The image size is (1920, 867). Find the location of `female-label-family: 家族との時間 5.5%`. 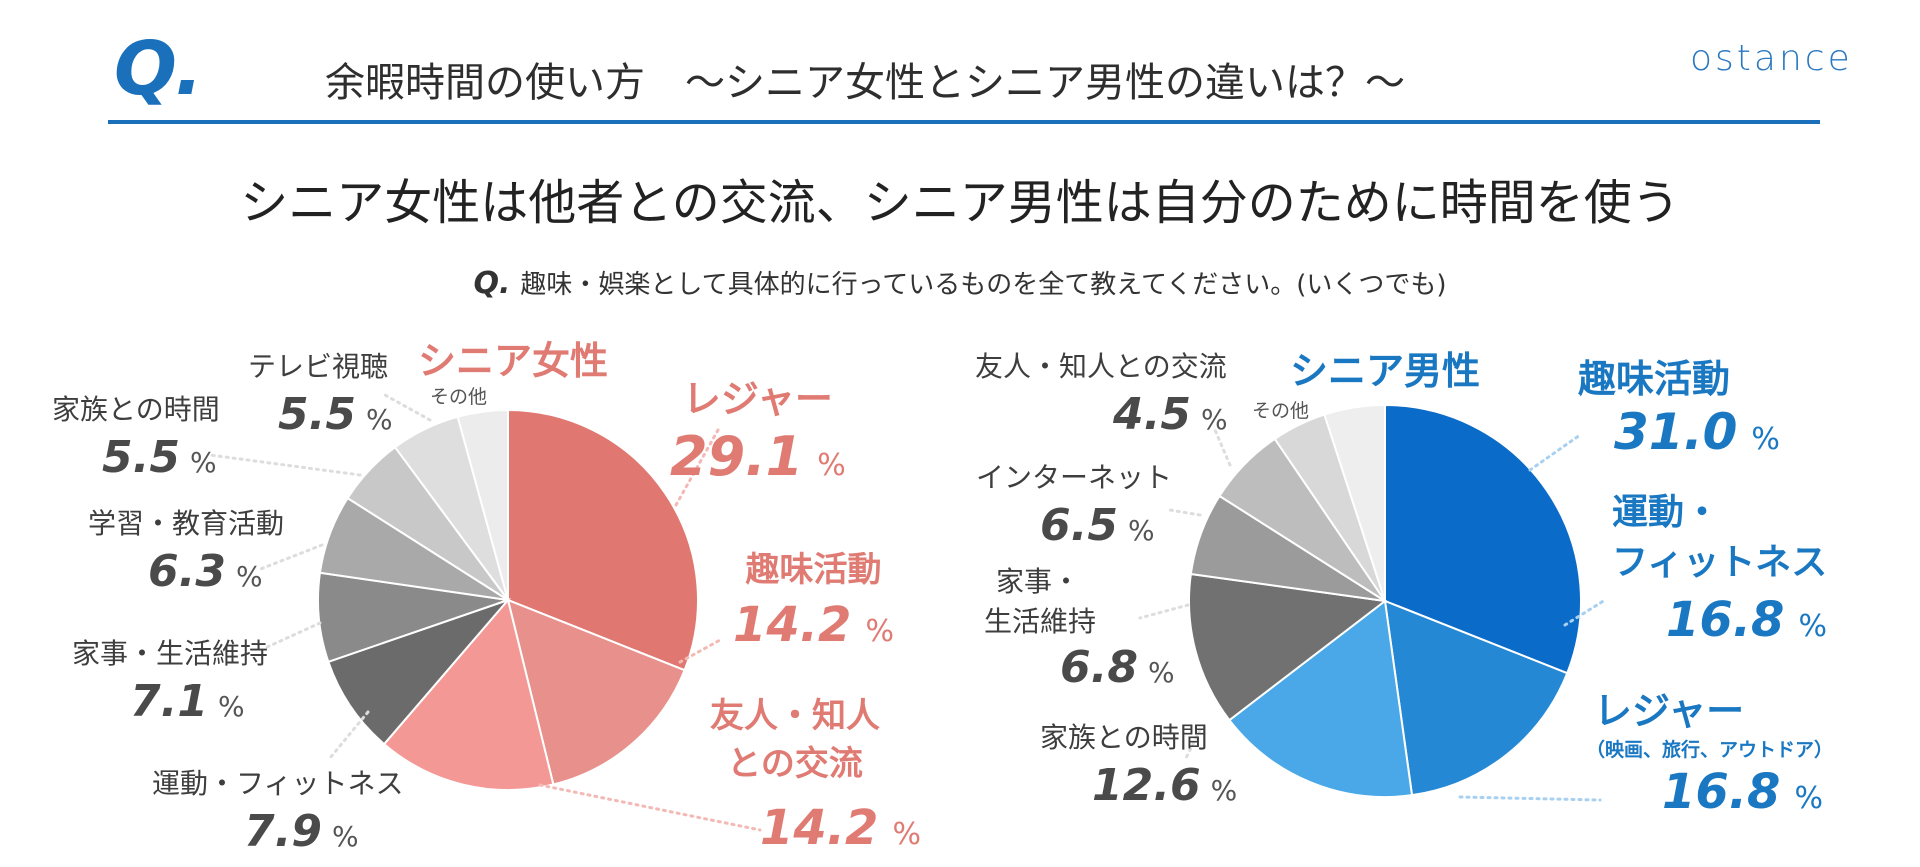

female-label-family: 家族との時間 5.5% is located at coordinates (136, 435).